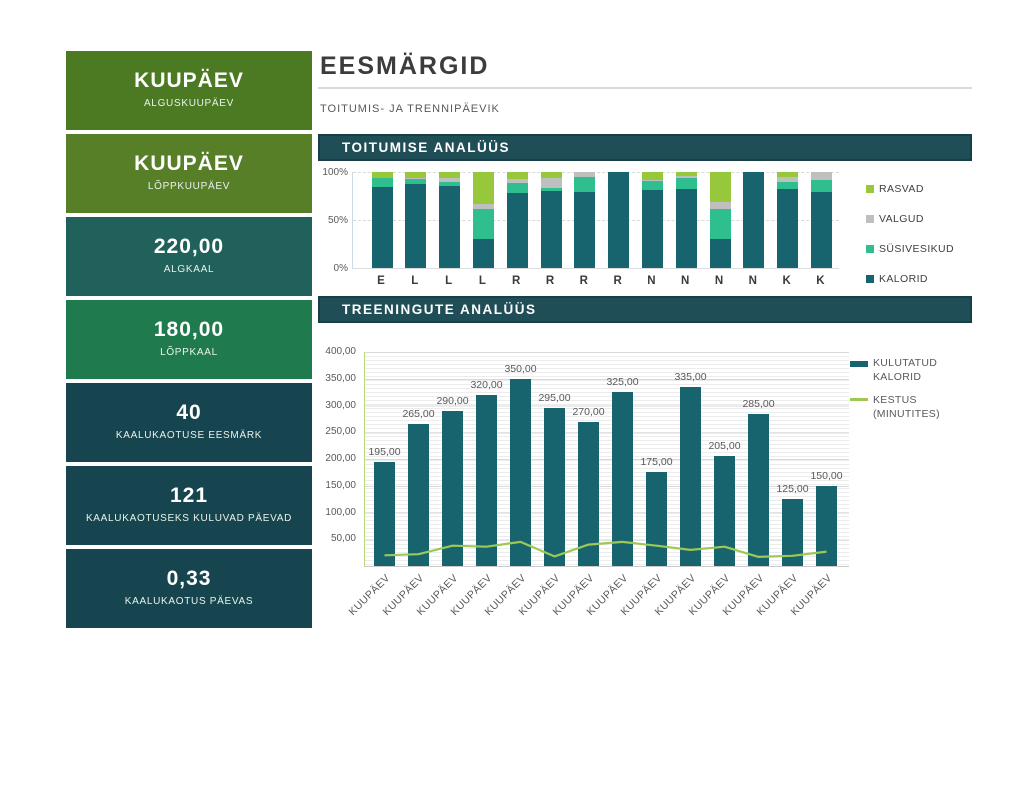  Describe the element at coordinates (917, 249) in the screenshot. I see `legend-label: SÜSIVESIKUD` at that location.